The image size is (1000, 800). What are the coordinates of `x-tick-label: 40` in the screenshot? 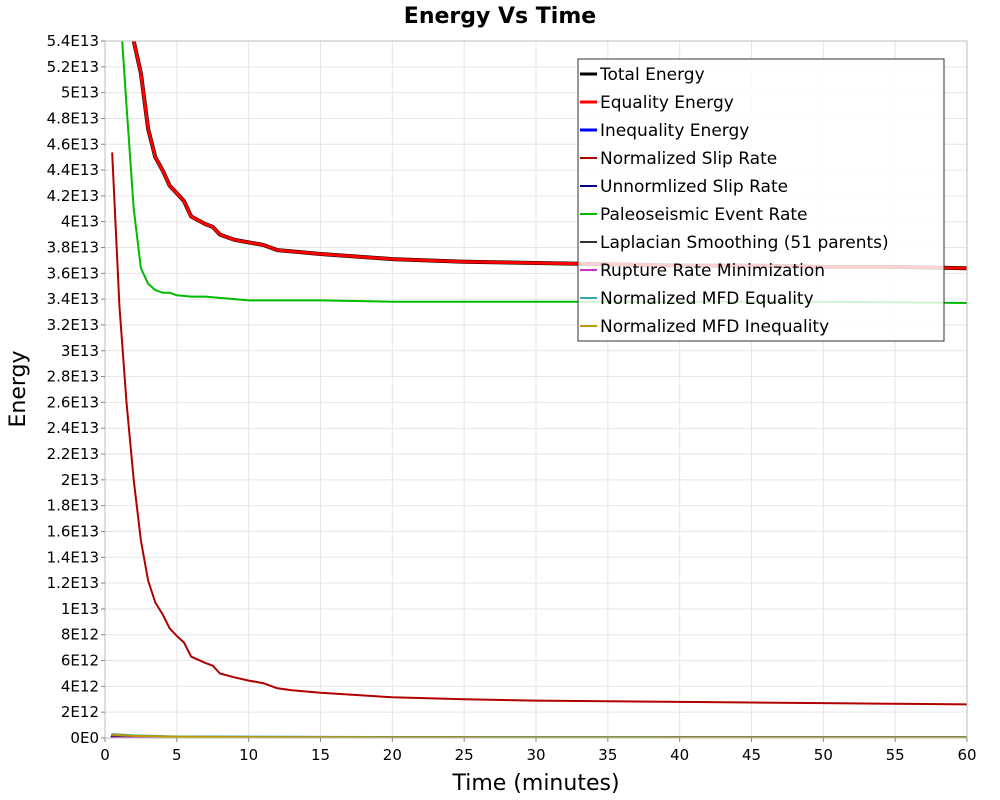 It's located at (679, 755).